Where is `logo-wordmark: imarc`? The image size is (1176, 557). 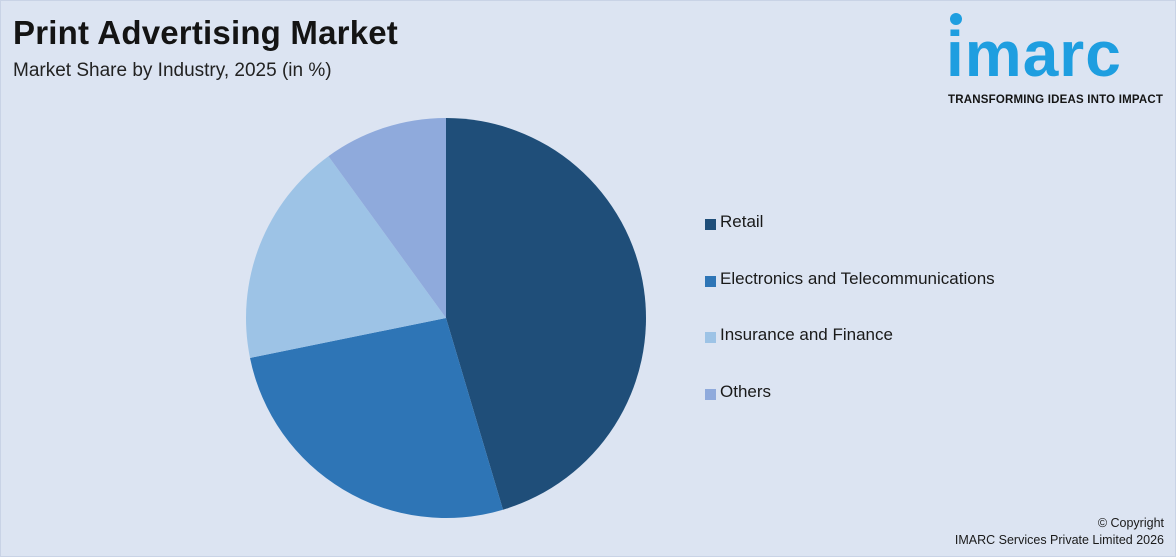
logo-wordmark: imarc is located at coordinates (1034, 54).